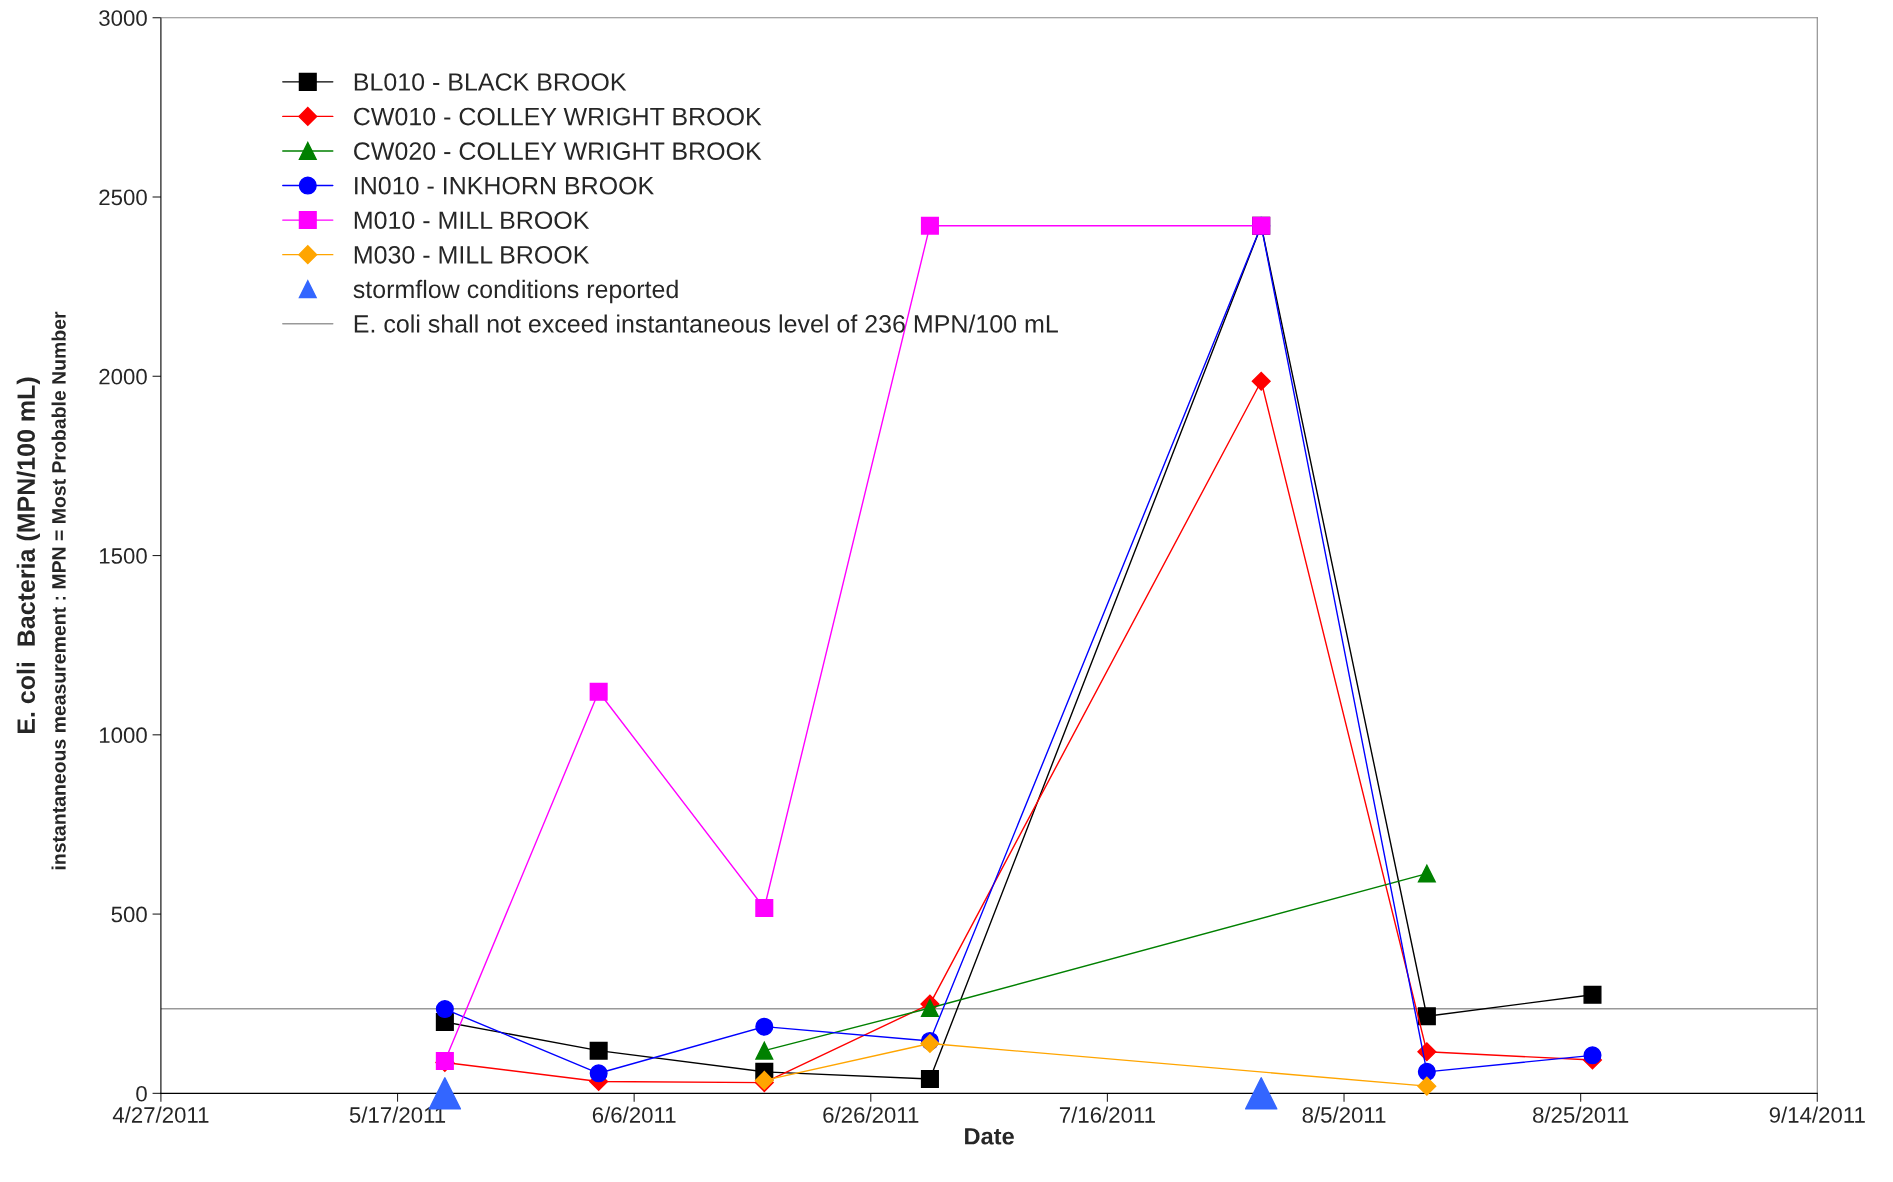  I want to click on text: instantaneous measurement : MPN = Most Probable Number, so click(58, 590).